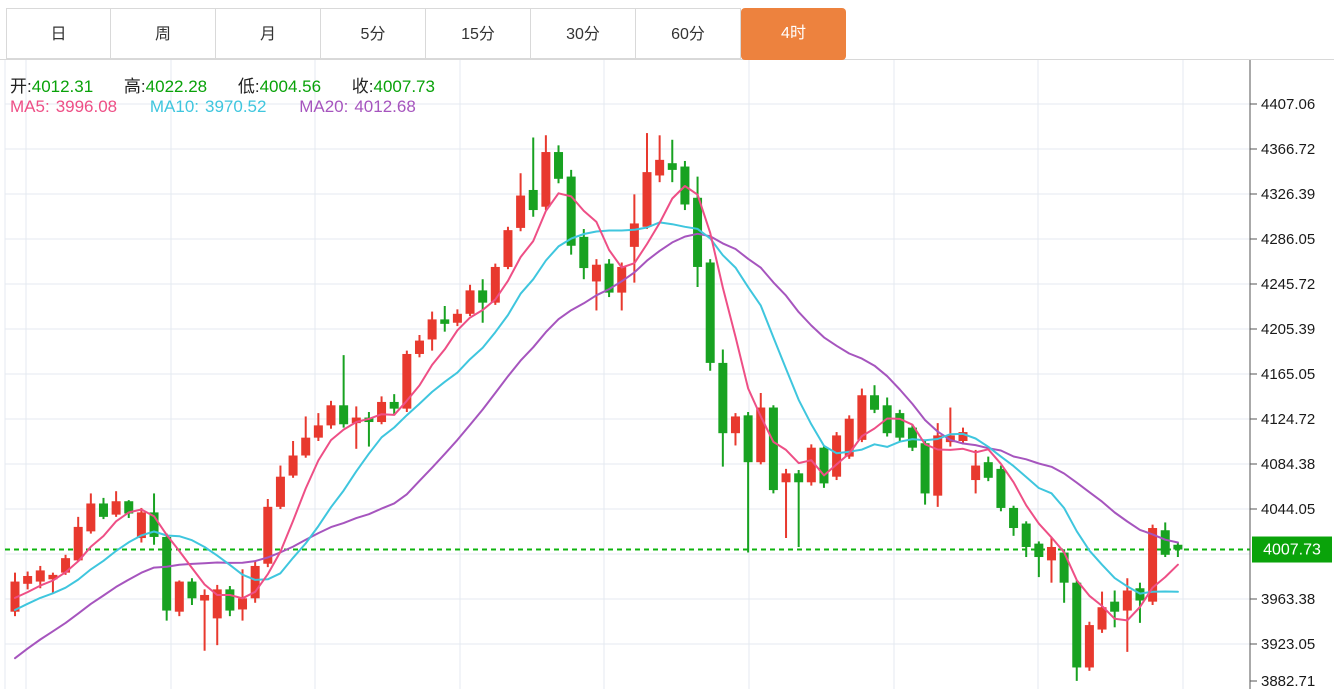 Image resolution: width=1334 pixels, height=689 pixels. I want to click on ma10-label: MA10:, so click(174, 106).